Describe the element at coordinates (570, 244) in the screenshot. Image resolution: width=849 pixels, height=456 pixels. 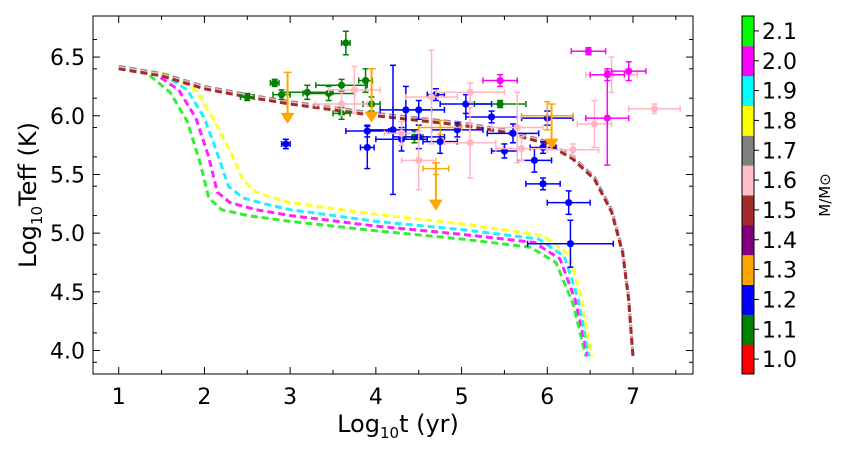
I see `data-point-32-marker` at that location.